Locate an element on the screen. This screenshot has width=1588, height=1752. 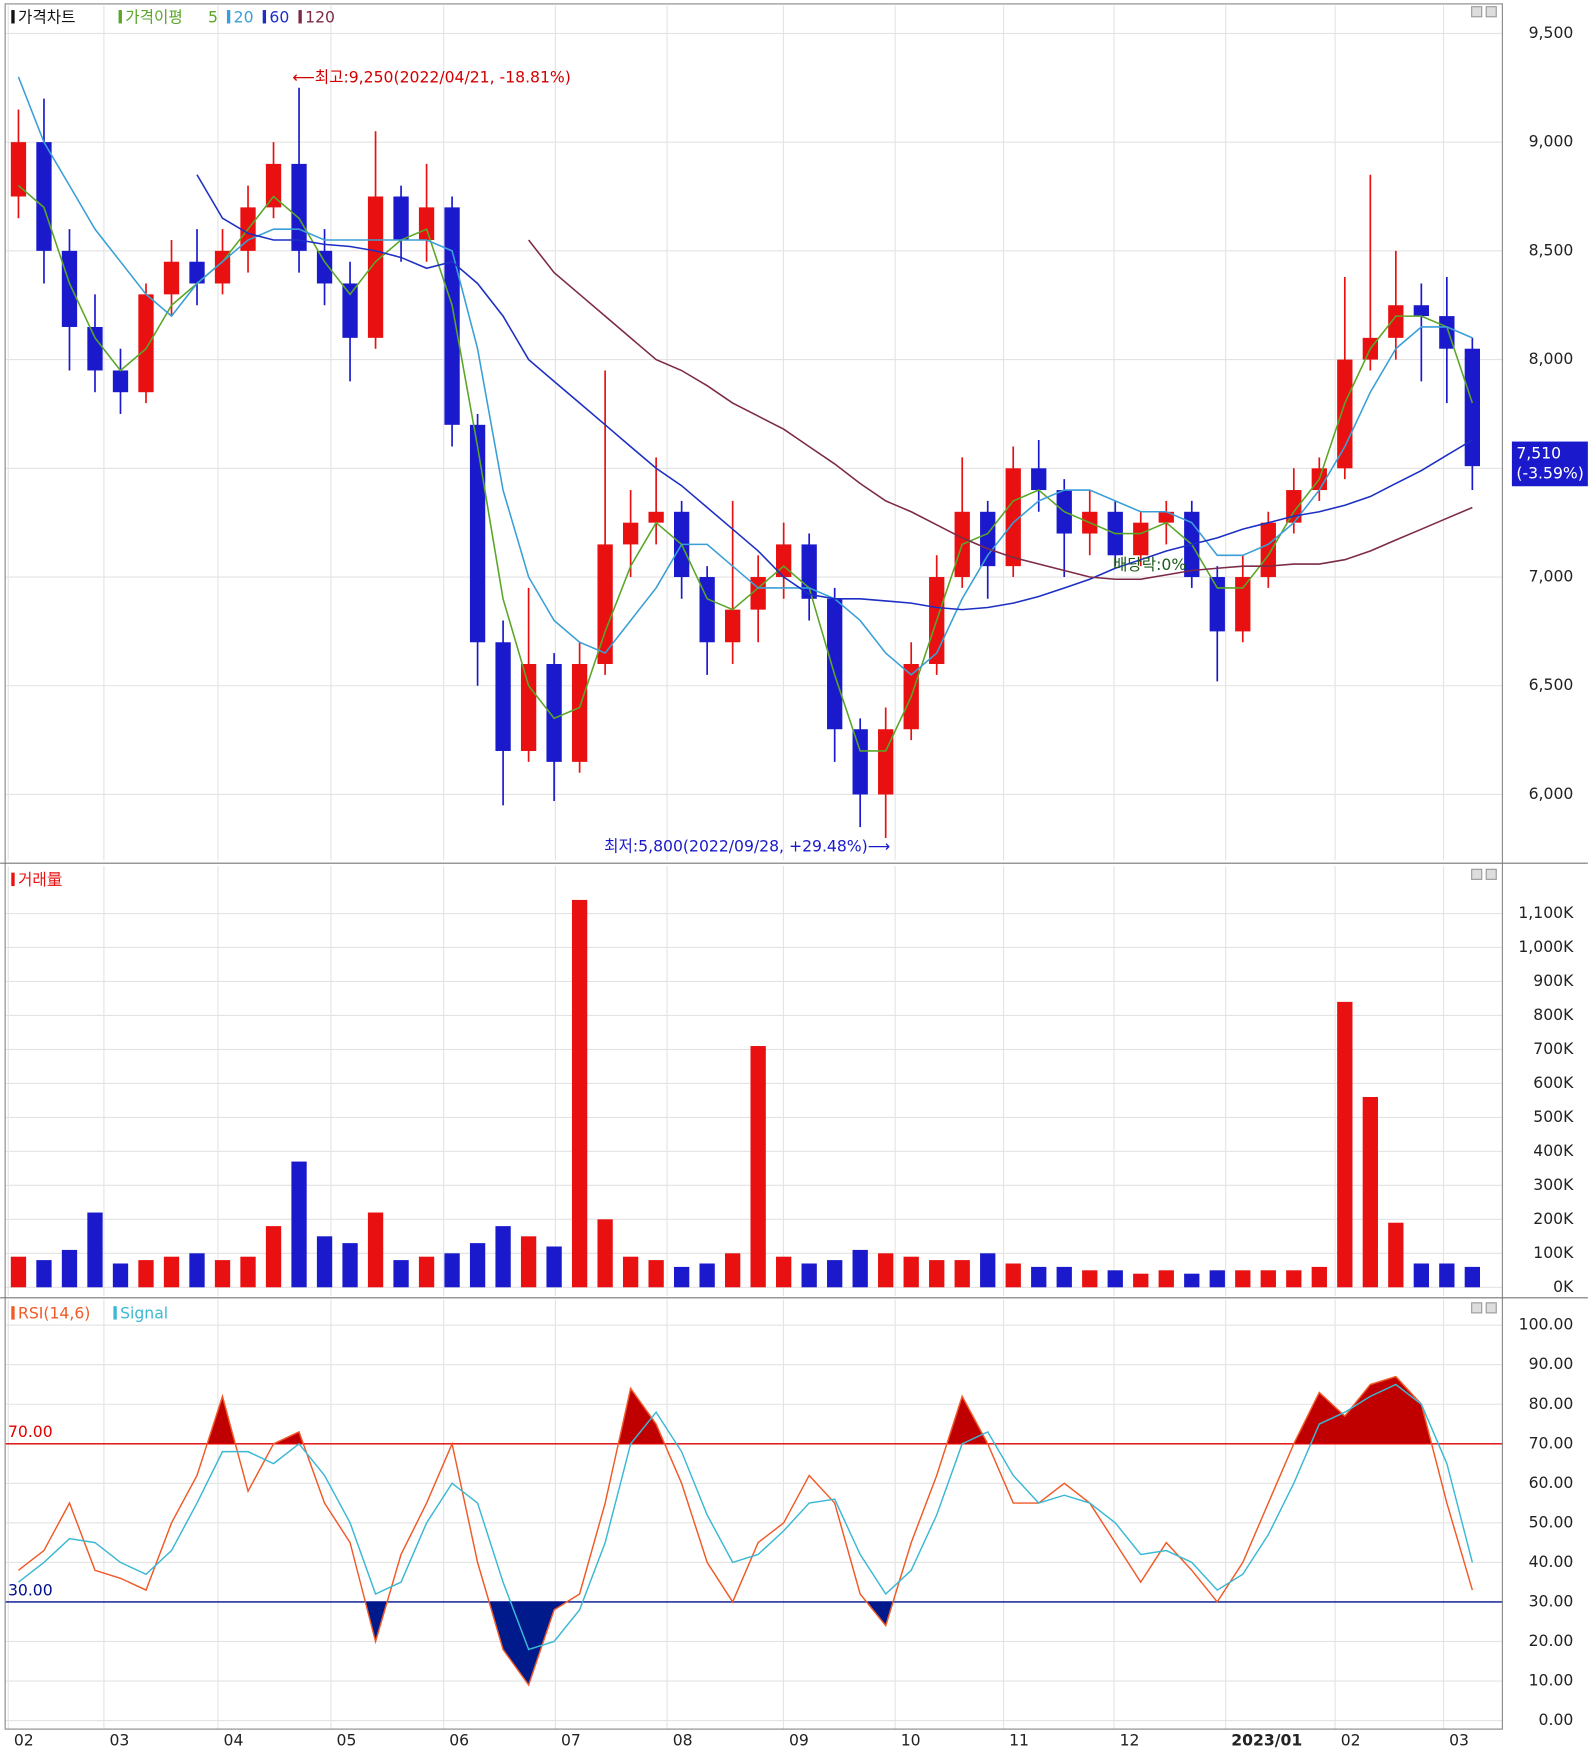
last-price-label: 7,510 is located at coordinates (1538, 452).